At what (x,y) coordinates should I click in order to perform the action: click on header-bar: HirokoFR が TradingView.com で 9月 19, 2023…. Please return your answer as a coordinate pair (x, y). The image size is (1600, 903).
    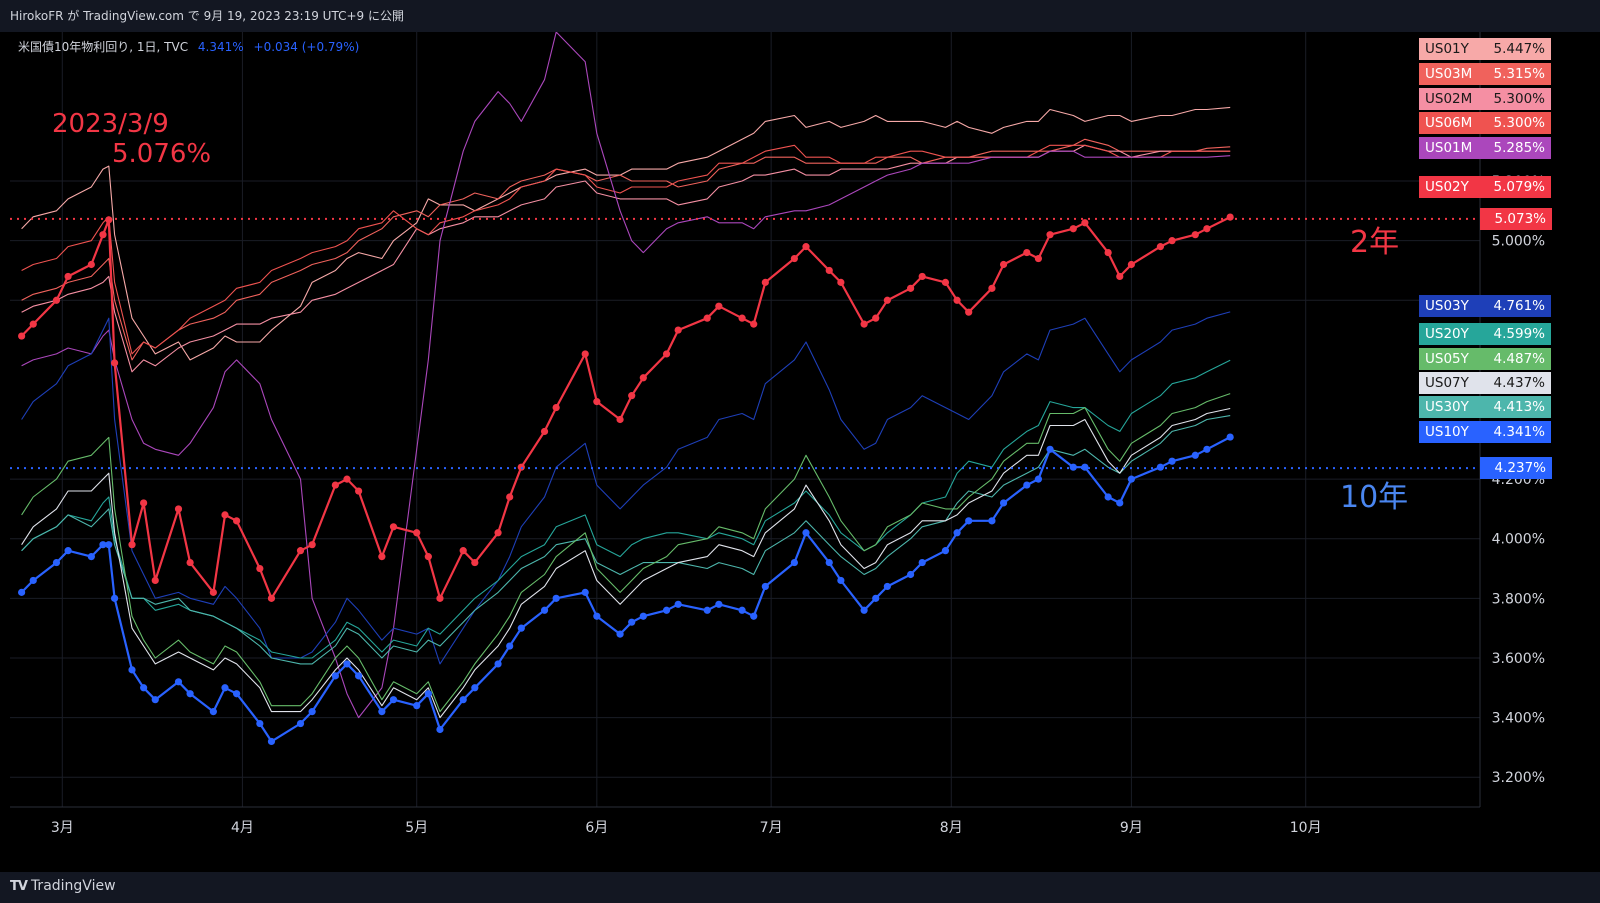
    Looking at the image, I should click on (800, 16).